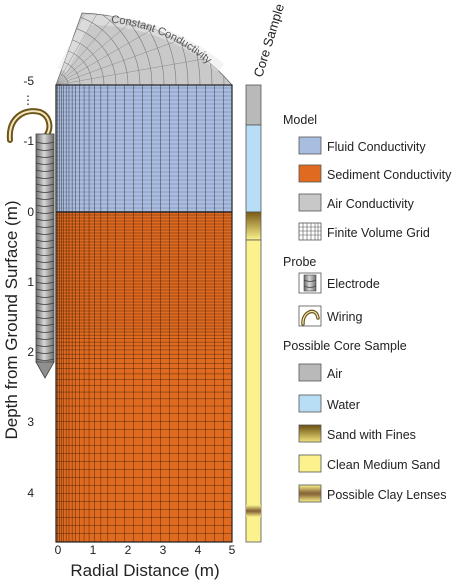 This screenshot has height=585, width=474. I want to click on core-sample-label: Core Sample, so click(269, 40).